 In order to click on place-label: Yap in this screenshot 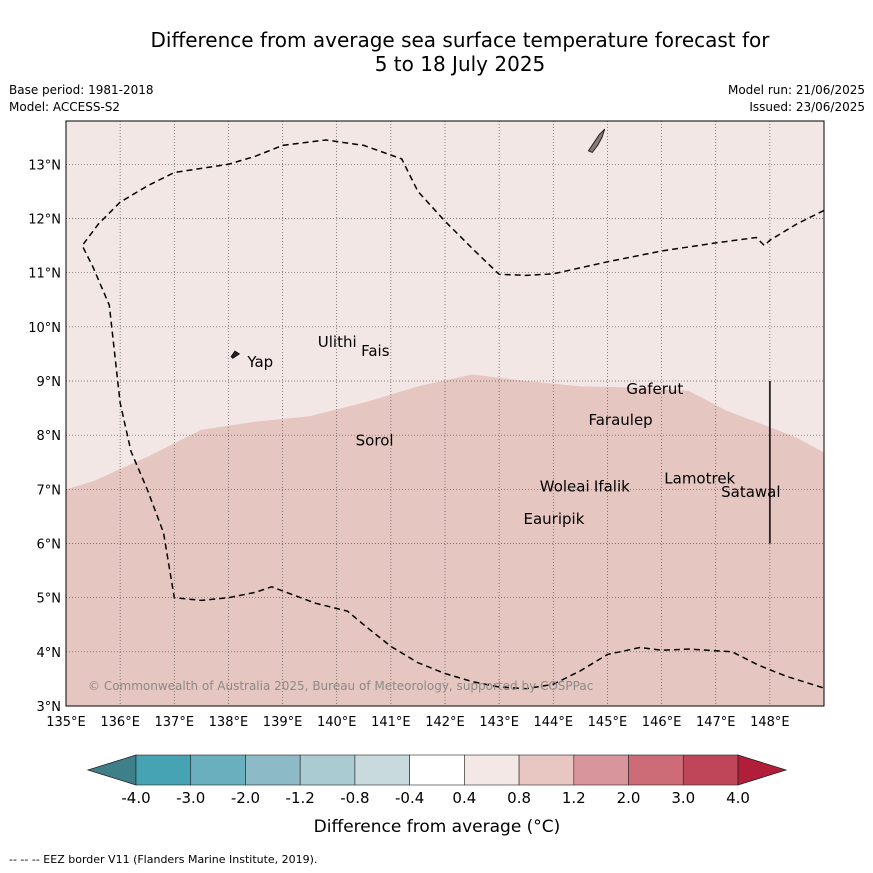, I will do `click(259, 362)`.